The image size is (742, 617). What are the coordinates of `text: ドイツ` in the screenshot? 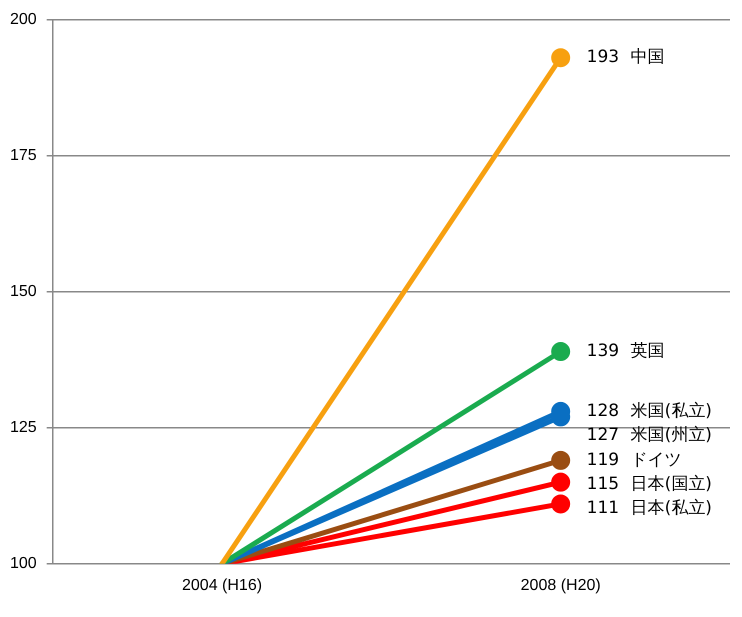 It's located at (656, 460).